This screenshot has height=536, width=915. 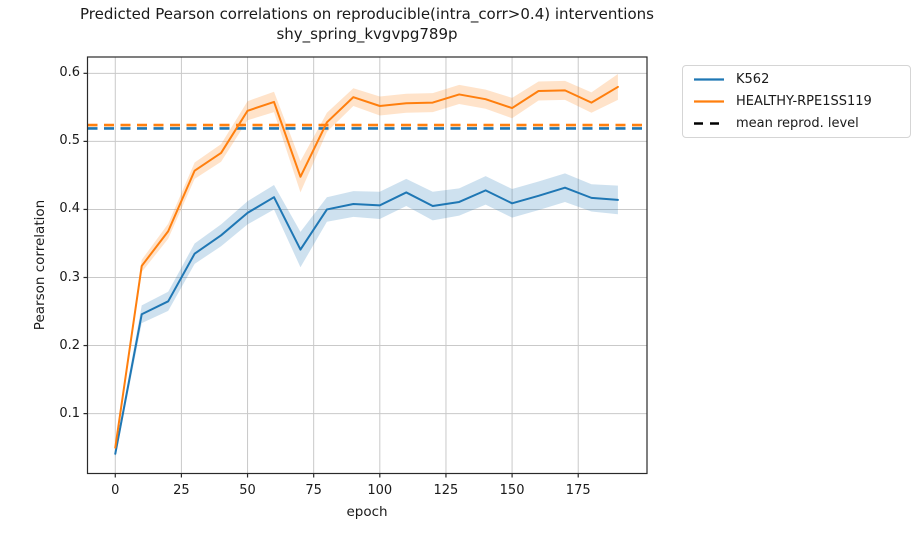 What do you see at coordinates (69, 141) in the screenshot?
I see `y-tick-label-4: 0.5` at bounding box center [69, 141].